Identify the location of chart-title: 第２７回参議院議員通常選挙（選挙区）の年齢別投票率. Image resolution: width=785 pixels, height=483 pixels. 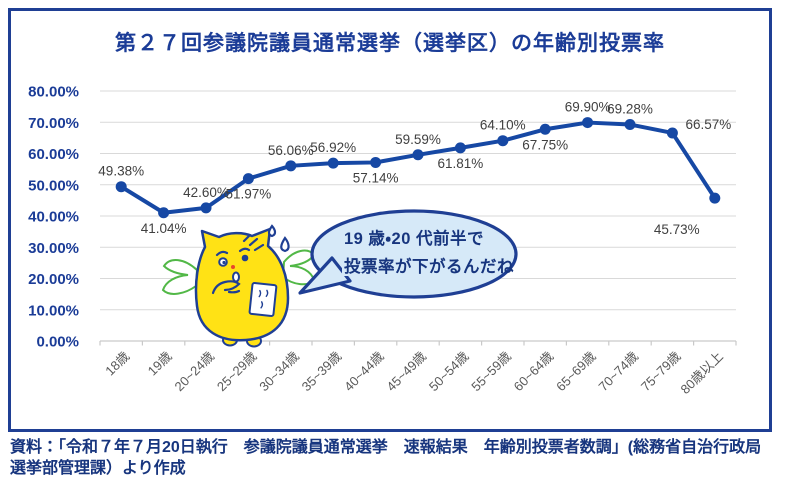
(390, 43).